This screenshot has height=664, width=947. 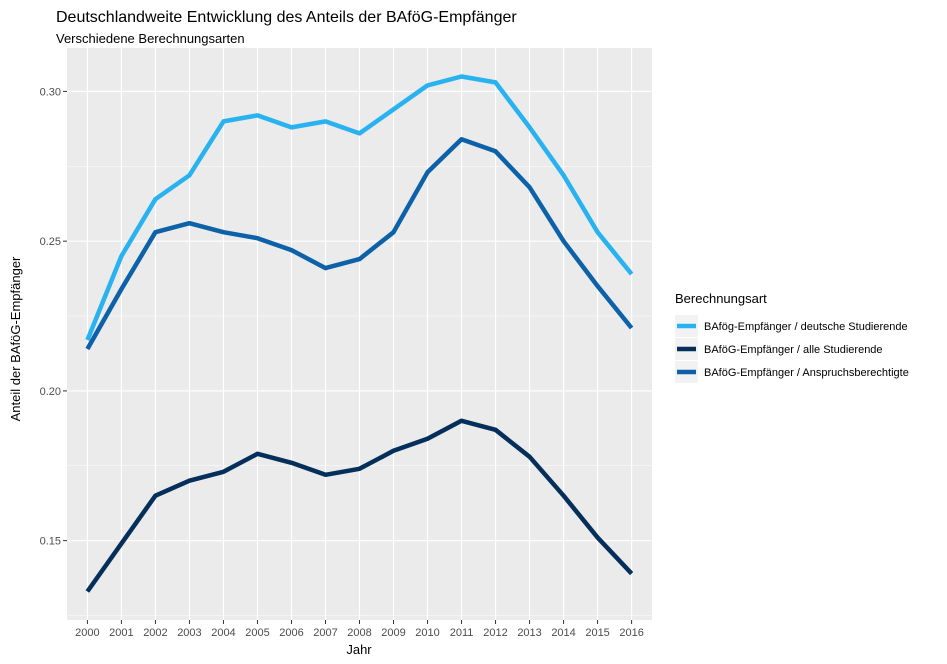 I want to click on x-tick-label: 2016, so click(x=631, y=633).